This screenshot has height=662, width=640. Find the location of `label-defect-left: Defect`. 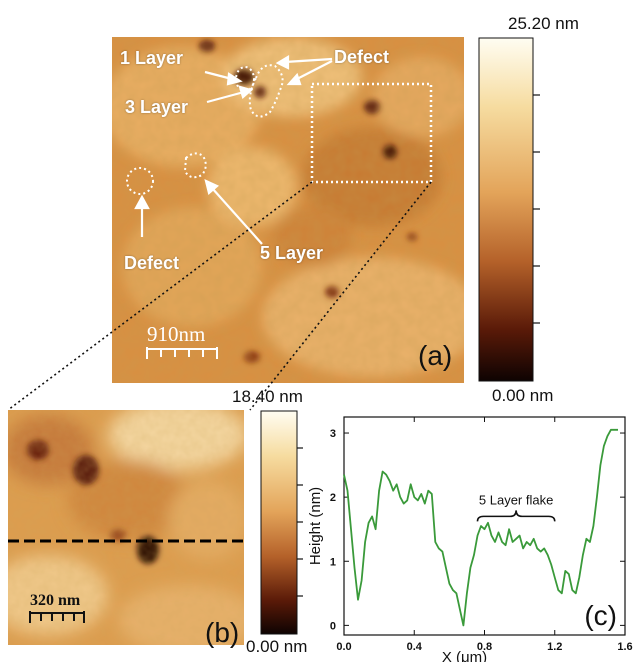

label-defect-left: Defect is located at coordinates (152, 263).